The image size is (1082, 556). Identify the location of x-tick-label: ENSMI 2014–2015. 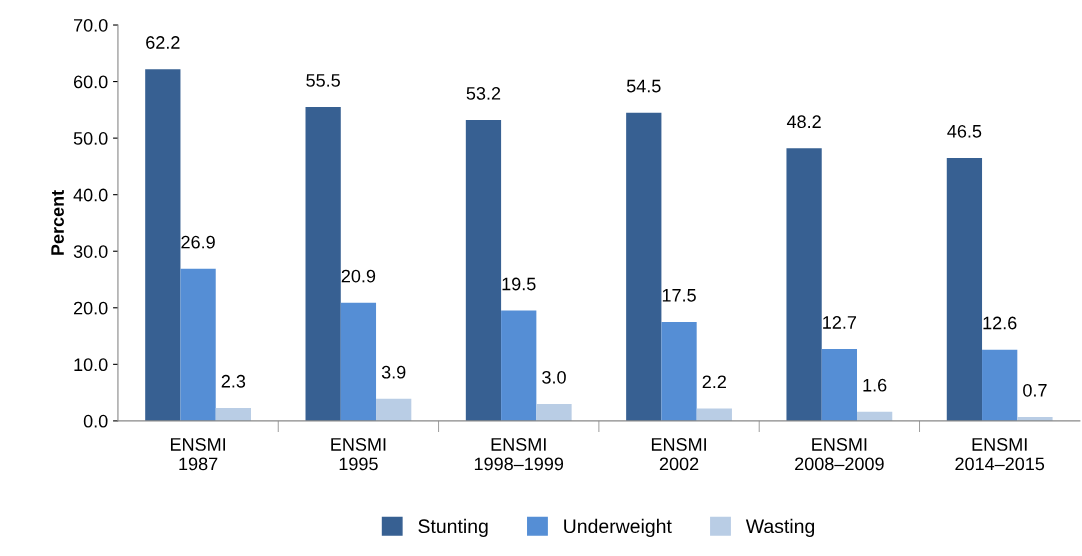
(1000, 454).